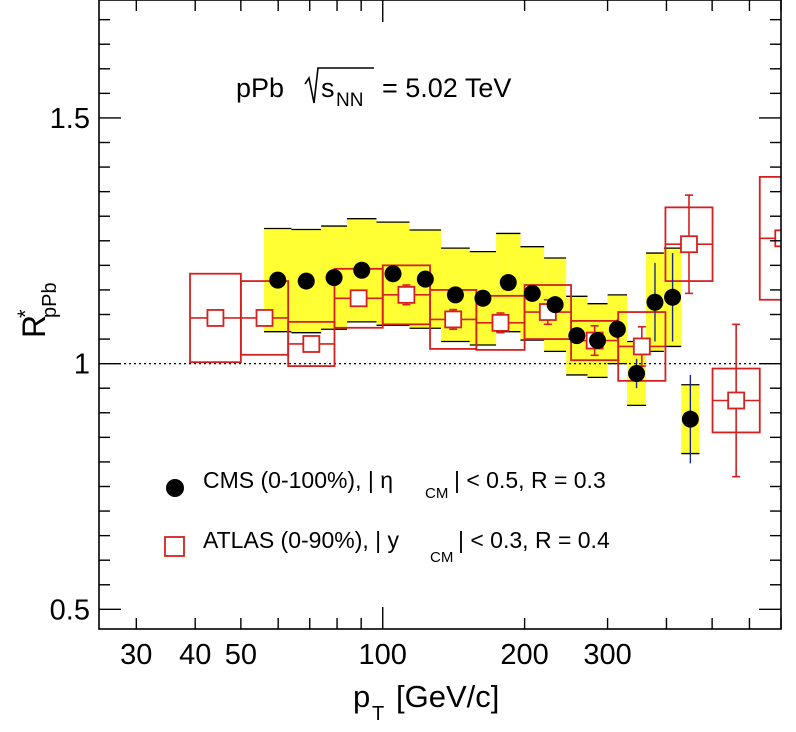 The width and height of the screenshot is (796, 732). Describe the element at coordinates (339, 85) in the screenshot. I see `sqrt-symbol` at that location.